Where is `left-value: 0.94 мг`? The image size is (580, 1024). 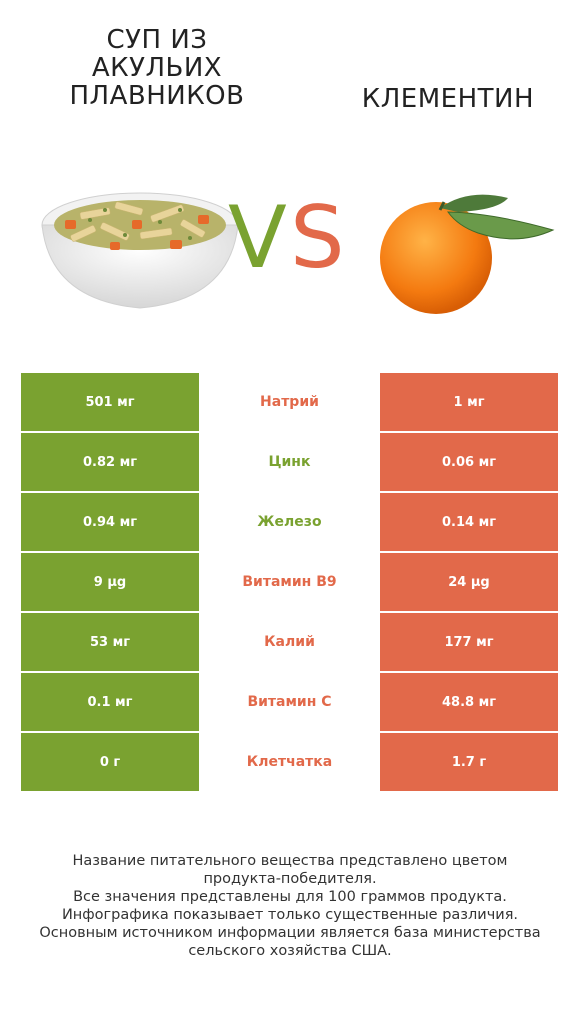 left-value: 0.94 мг is located at coordinates (110, 522).